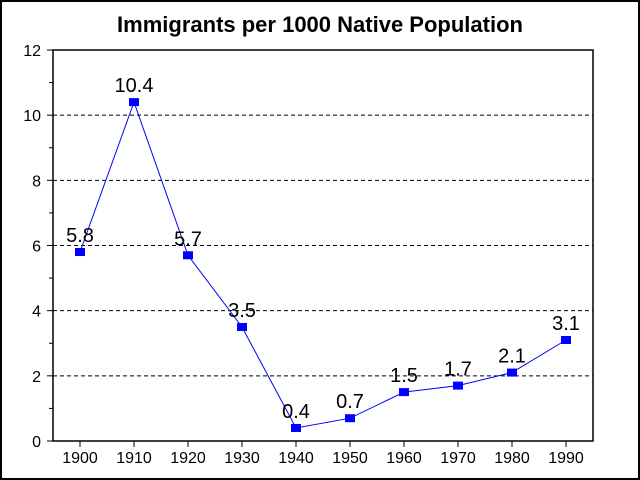  I want to click on x-tick-label: 1900, so click(80, 458).